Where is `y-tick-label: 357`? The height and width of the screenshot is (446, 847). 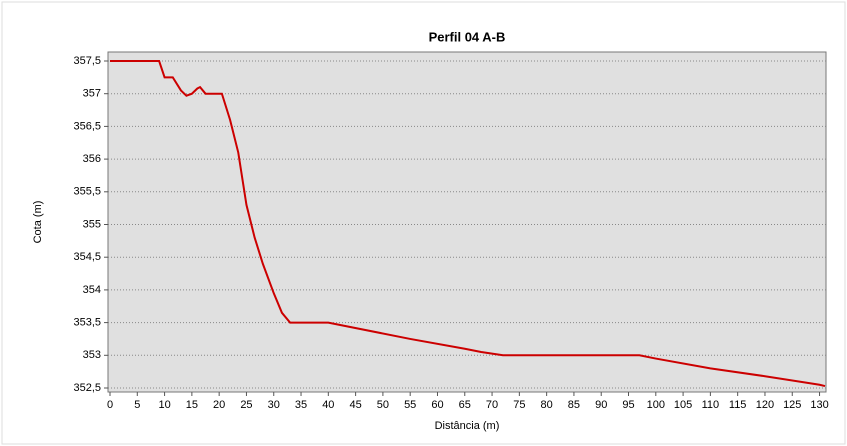
y-tick-label: 357 is located at coordinates (92, 94).